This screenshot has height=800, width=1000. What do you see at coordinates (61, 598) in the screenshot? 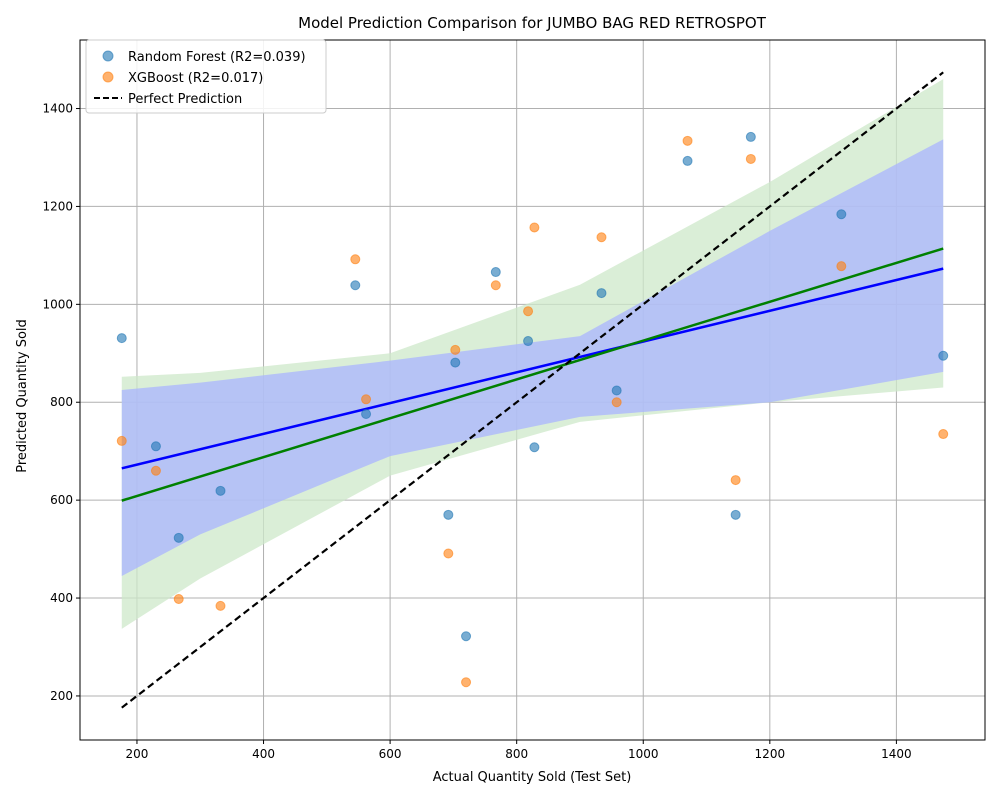
I see `y-tick-label: 400` at bounding box center [61, 598].